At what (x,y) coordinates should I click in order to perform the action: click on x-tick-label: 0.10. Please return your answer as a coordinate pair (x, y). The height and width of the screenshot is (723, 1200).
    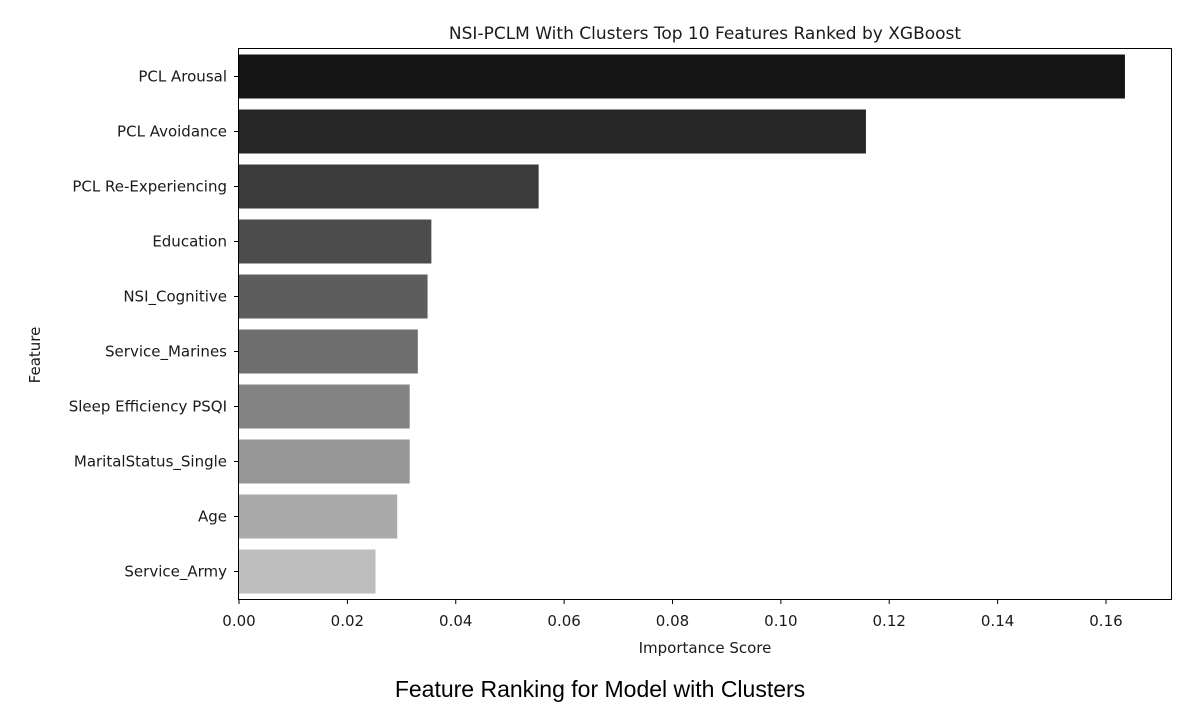
    Looking at the image, I should click on (780, 621).